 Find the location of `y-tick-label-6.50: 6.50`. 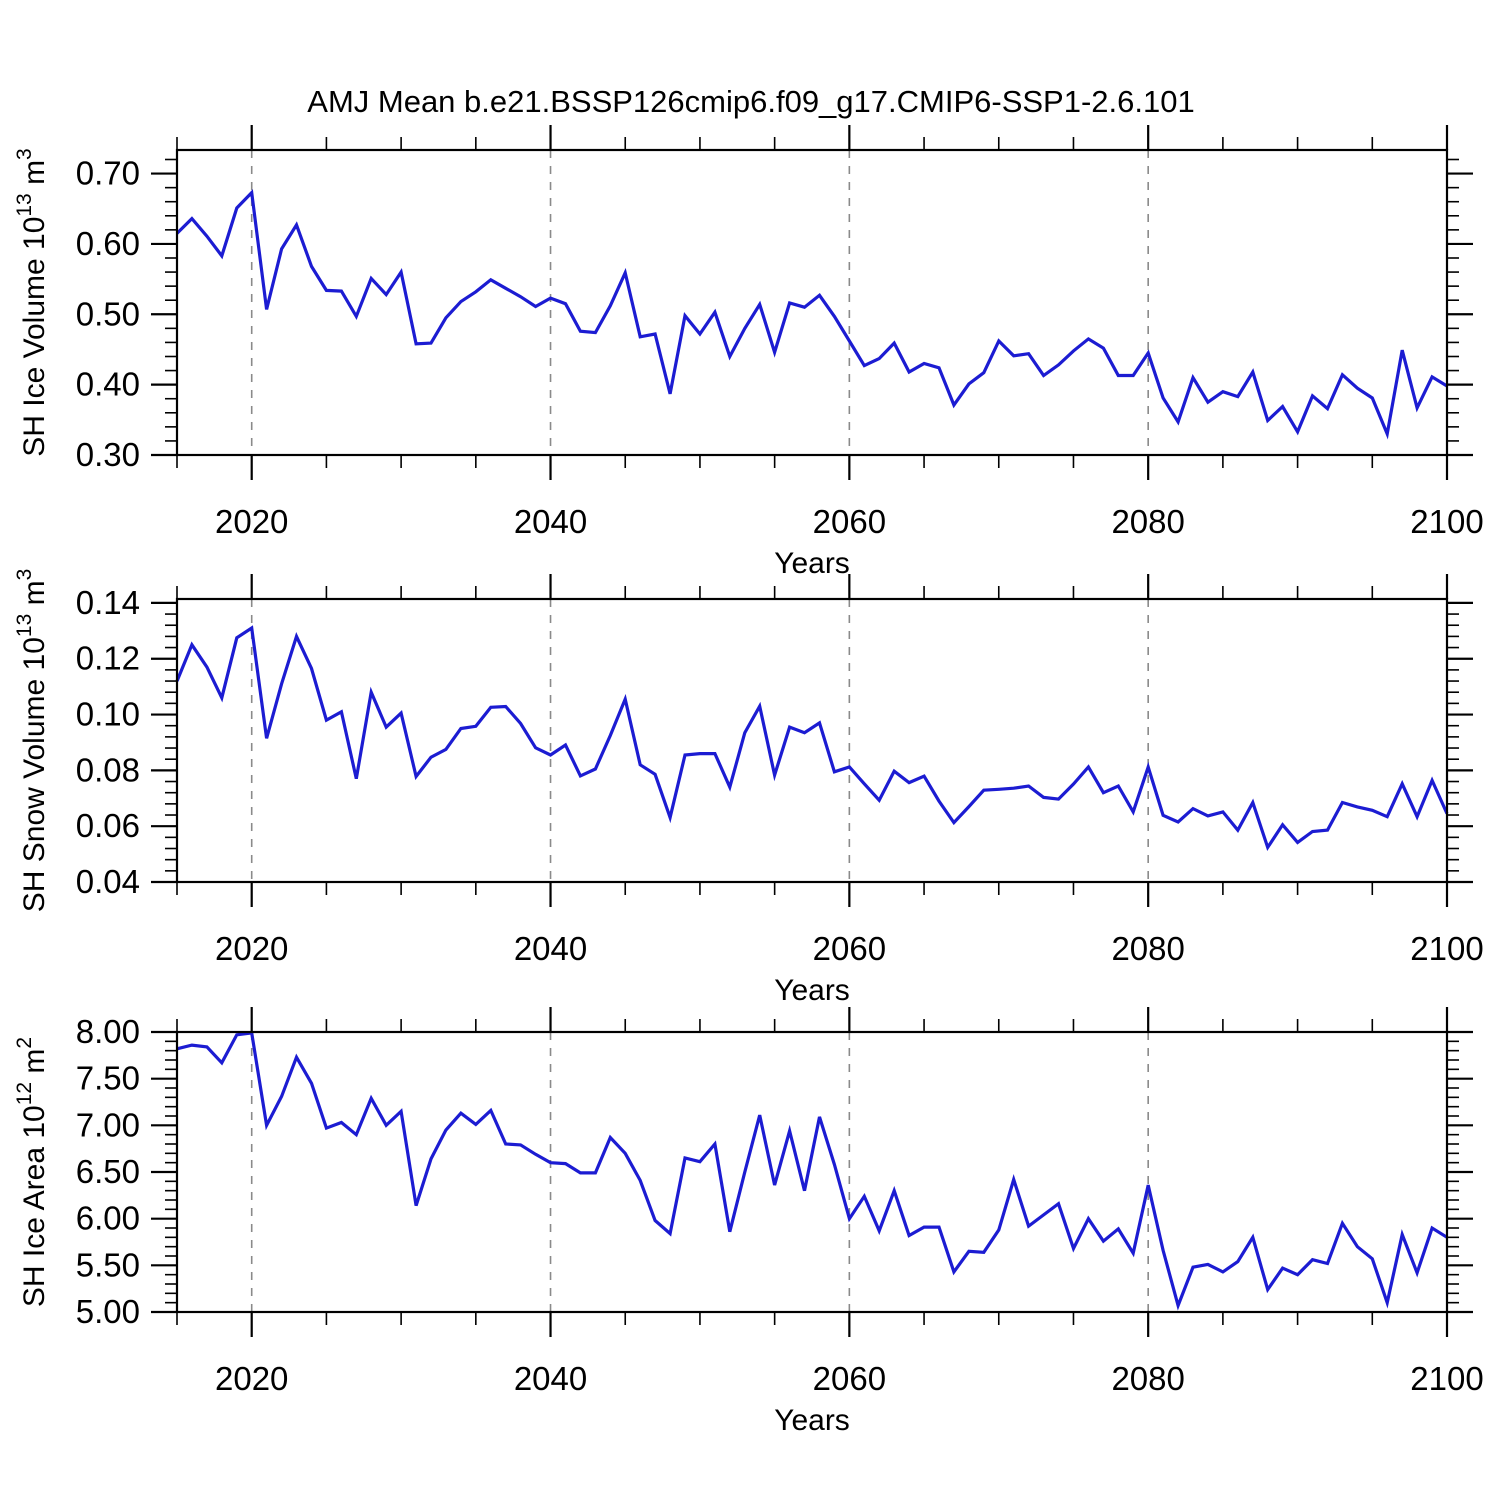

y-tick-label-6.50: 6.50 is located at coordinates (108, 1171).